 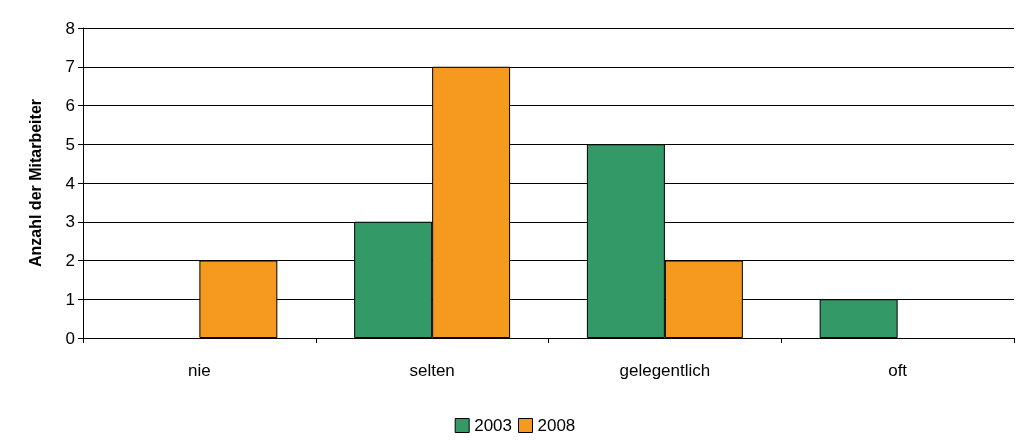 What do you see at coordinates (35, 183) in the screenshot?
I see `y-axis-title: Anzahl der Mitarbeiter` at bounding box center [35, 183].